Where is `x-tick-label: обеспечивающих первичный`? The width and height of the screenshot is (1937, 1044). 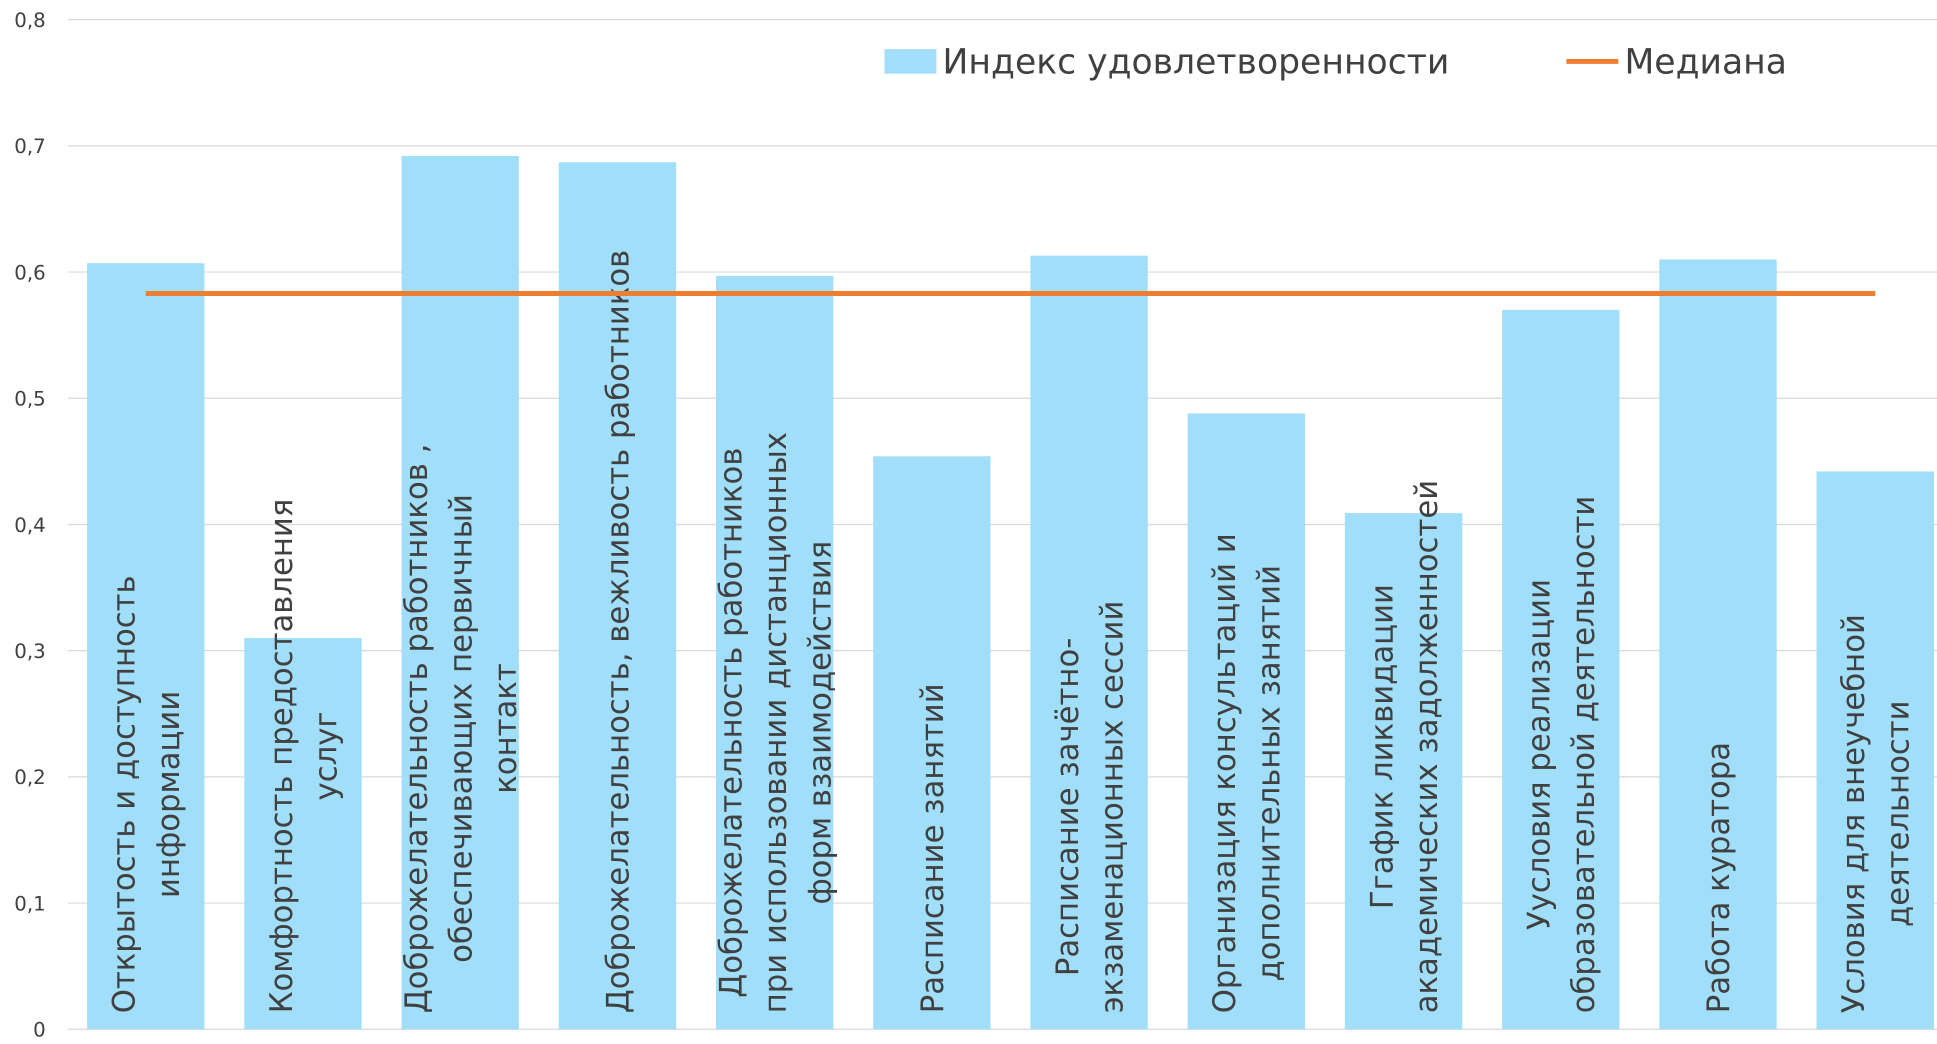
x-tick-label: обеспечивающих первичный is located at coordinates (461, 728).